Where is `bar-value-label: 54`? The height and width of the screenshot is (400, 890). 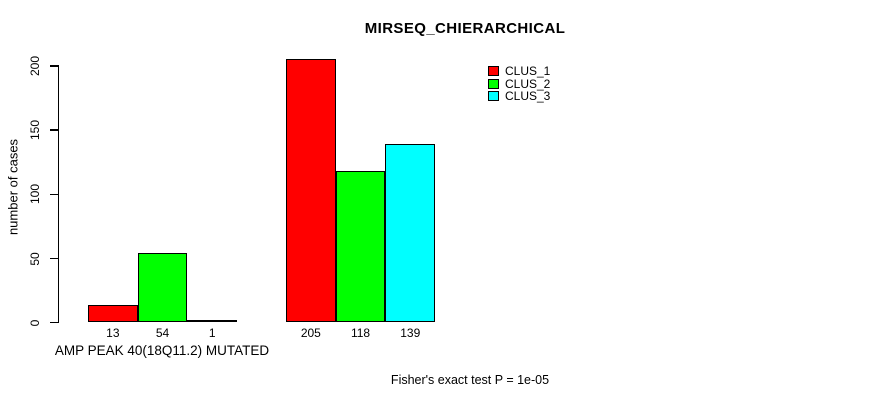 bar-value-label: 54 is located at coordinates (162, 333).